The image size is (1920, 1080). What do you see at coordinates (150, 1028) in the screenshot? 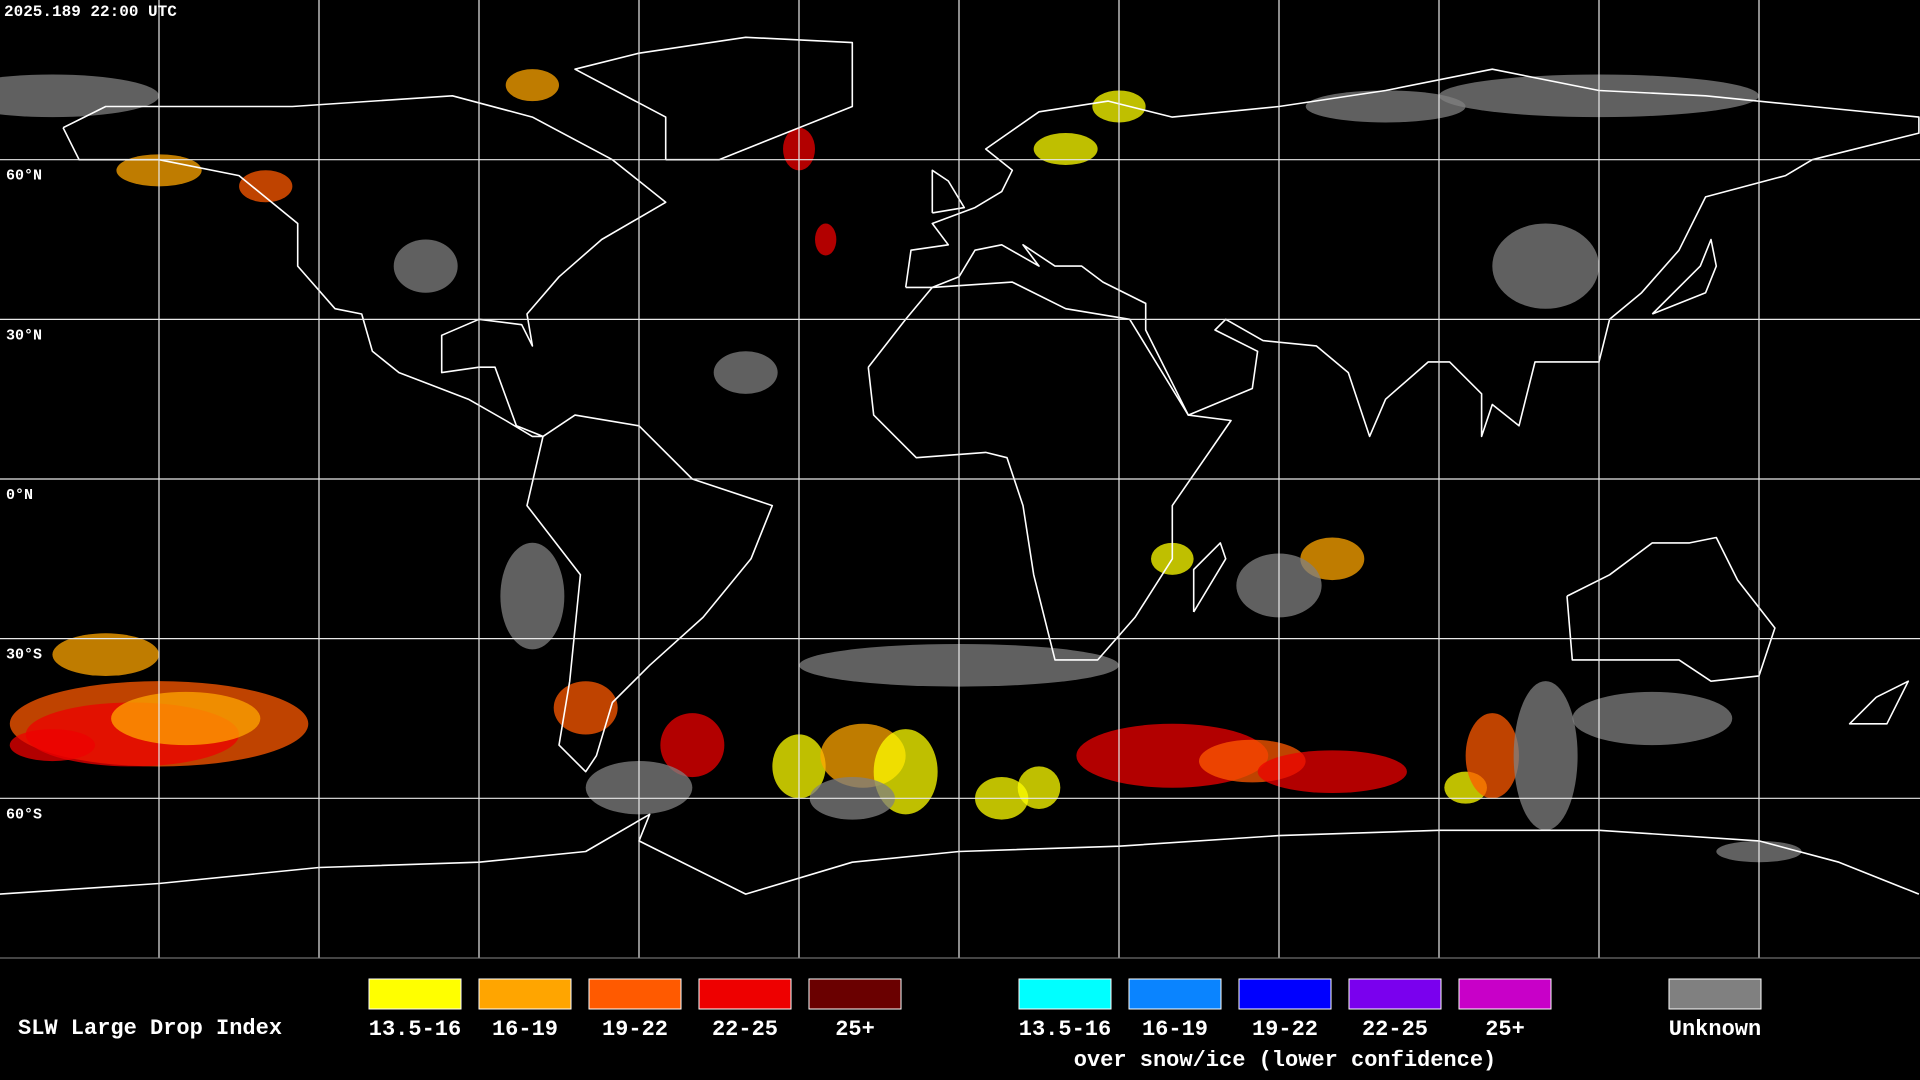
I see `legend-title: SLW Large Drop Index` at bounding box center [150, 1028].